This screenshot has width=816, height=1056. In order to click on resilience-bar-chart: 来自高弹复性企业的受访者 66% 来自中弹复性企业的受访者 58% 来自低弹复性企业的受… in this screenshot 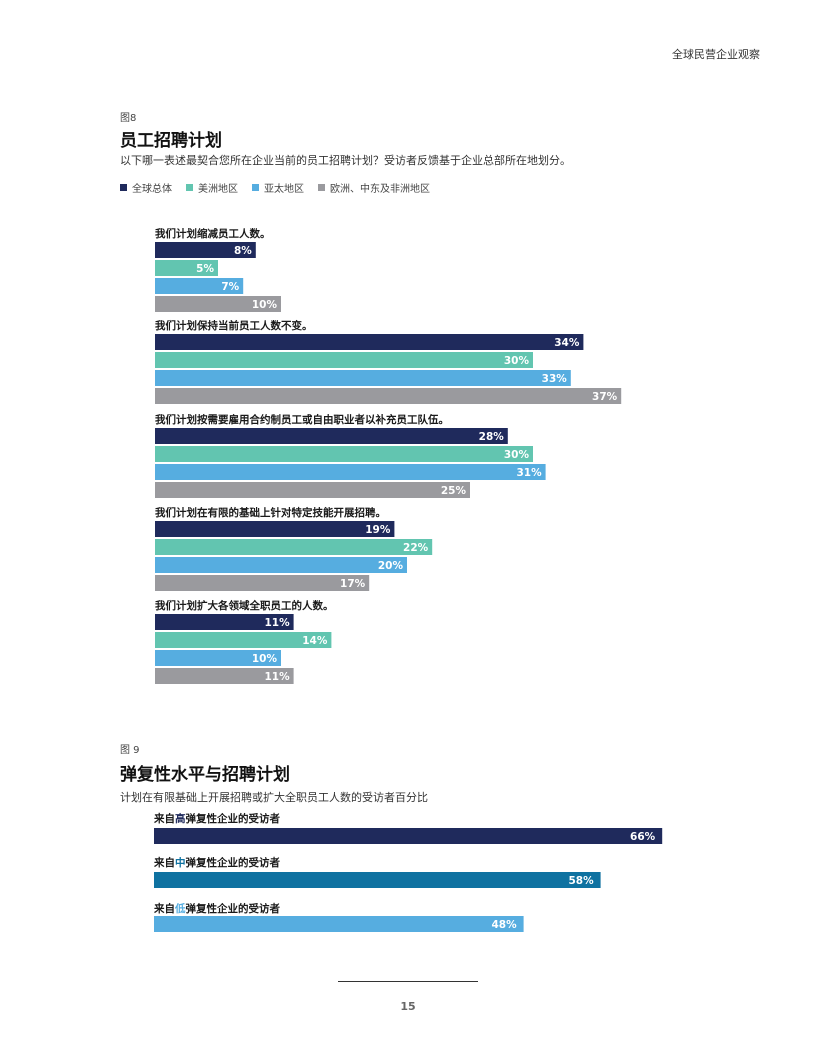, I will do `click(408, 872)`.